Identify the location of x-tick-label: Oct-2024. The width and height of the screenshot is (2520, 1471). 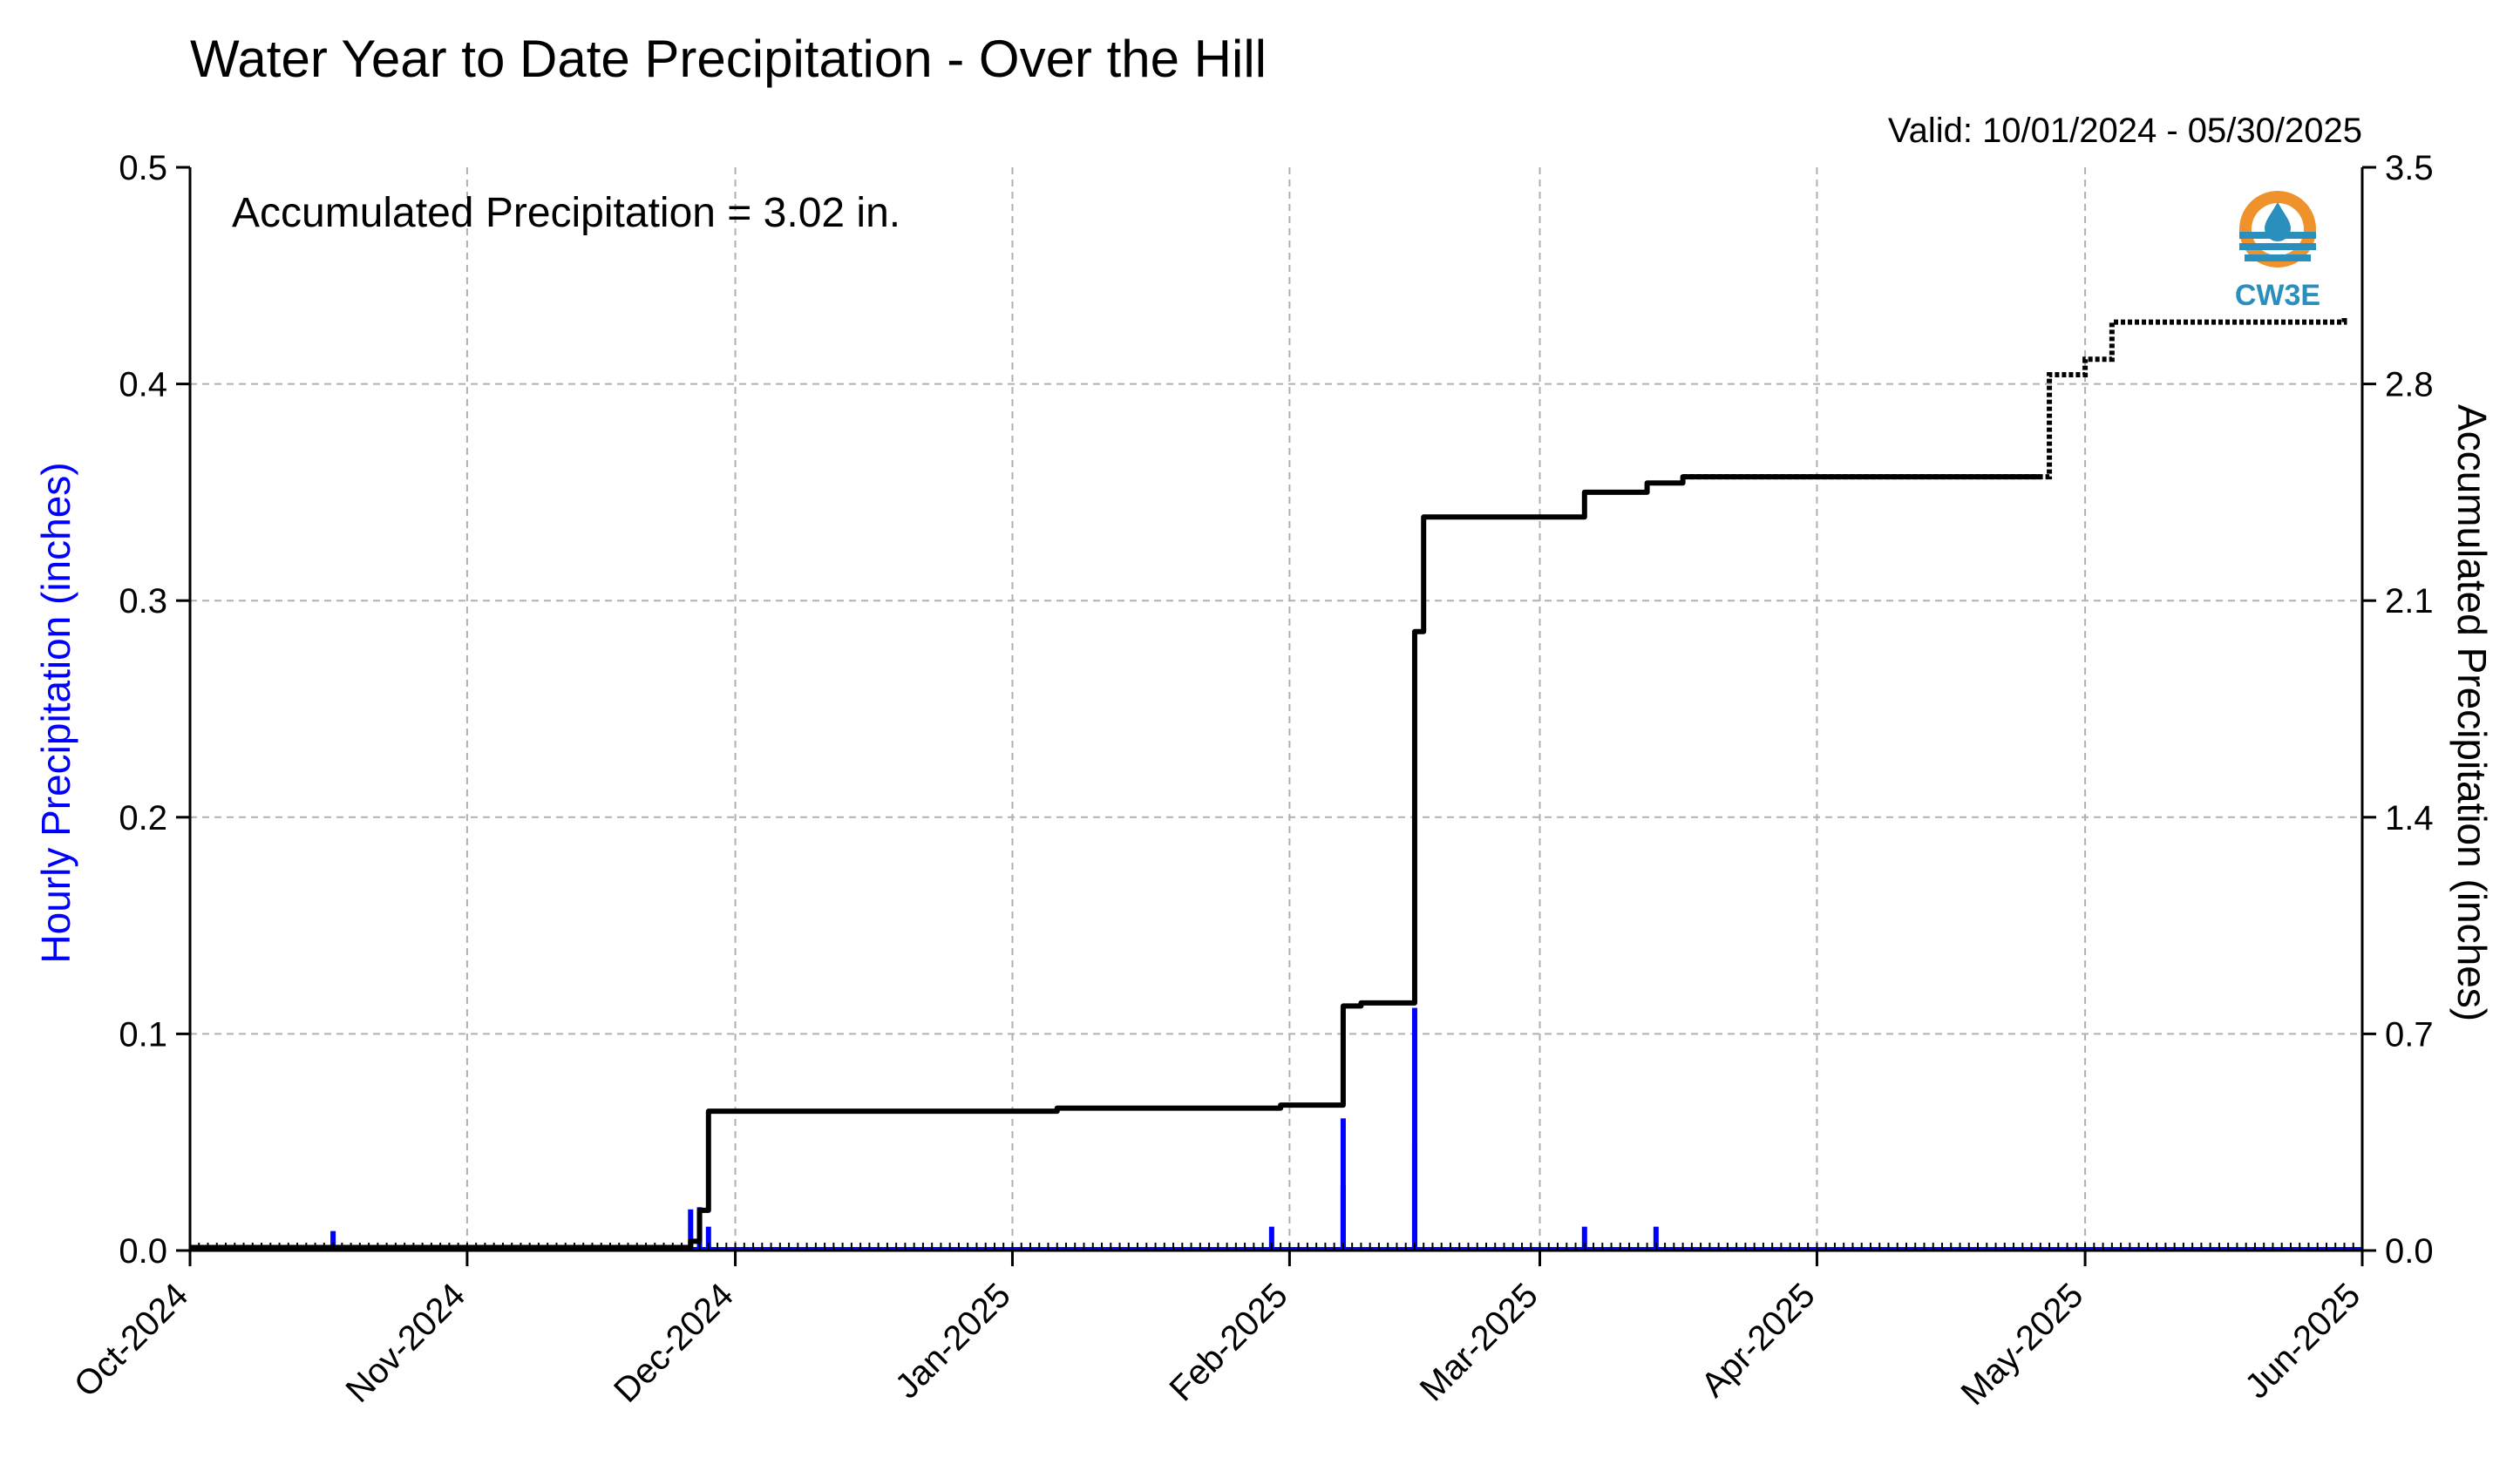
(131, 1340).